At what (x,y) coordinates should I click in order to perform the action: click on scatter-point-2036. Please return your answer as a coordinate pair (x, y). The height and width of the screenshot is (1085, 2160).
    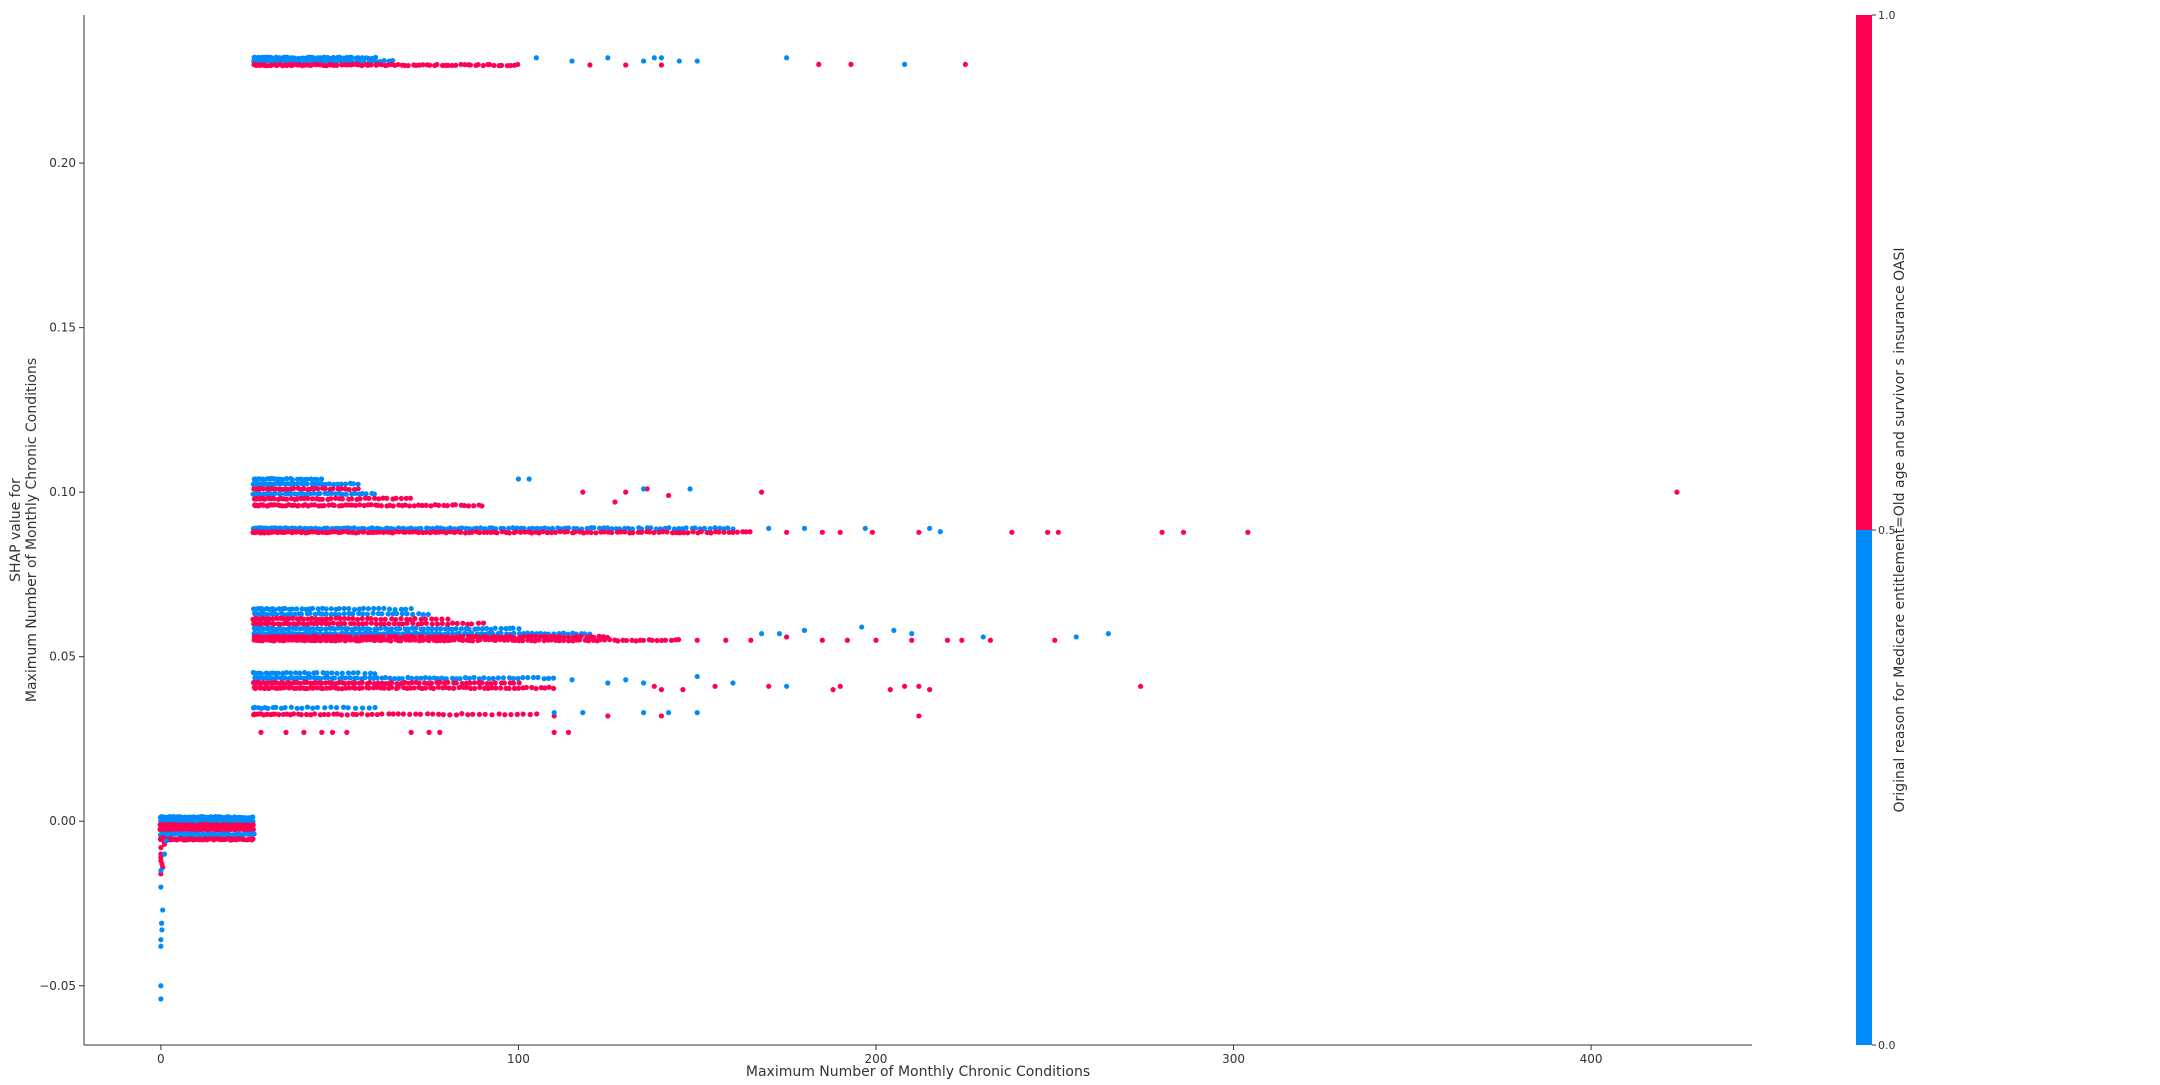
    Looking at the image, I should click on (325, 708).